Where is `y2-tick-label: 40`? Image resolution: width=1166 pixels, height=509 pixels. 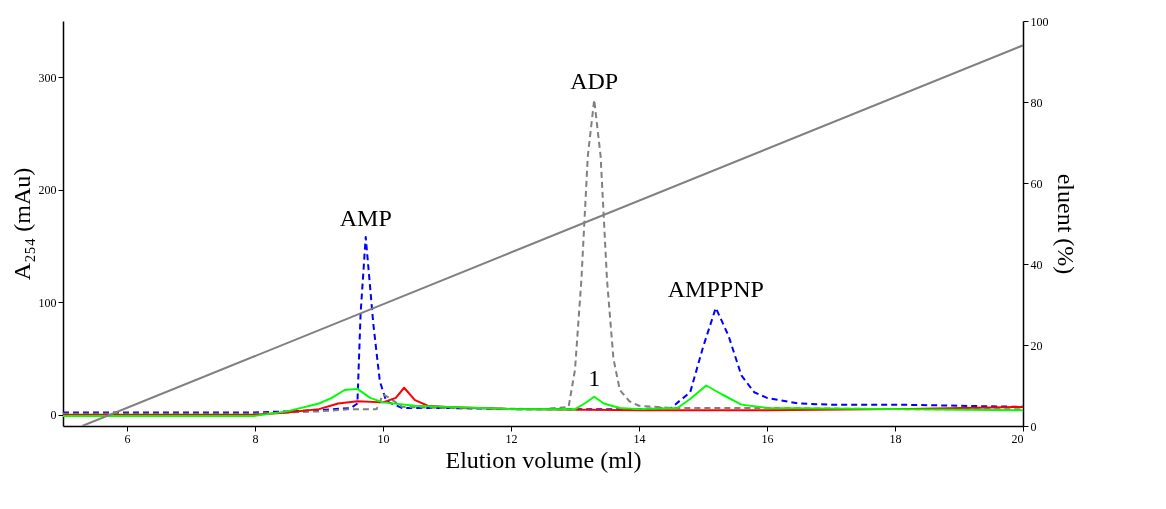
y2-tick-label: 40 is located at coordinates (1036, 264).